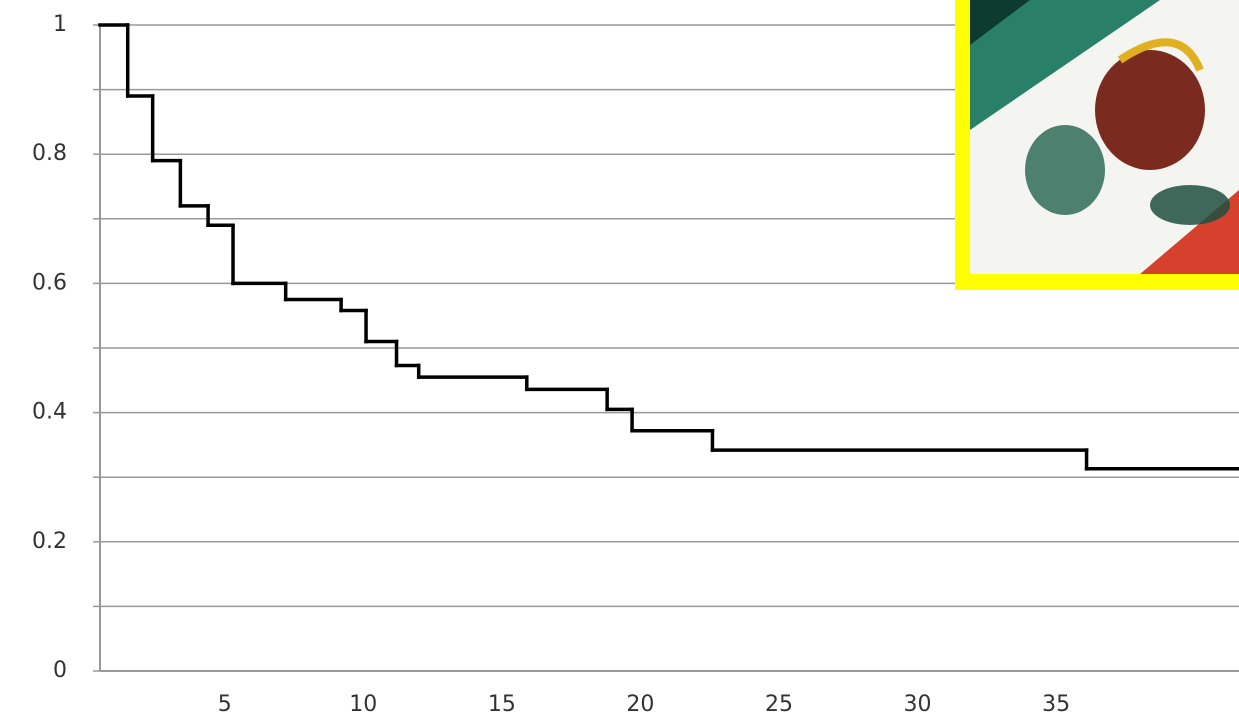  What do you see at coordinates (49, 541) in the screenshot?
I see `y-tick-label: 0.2` at bounding box center [49, 541].